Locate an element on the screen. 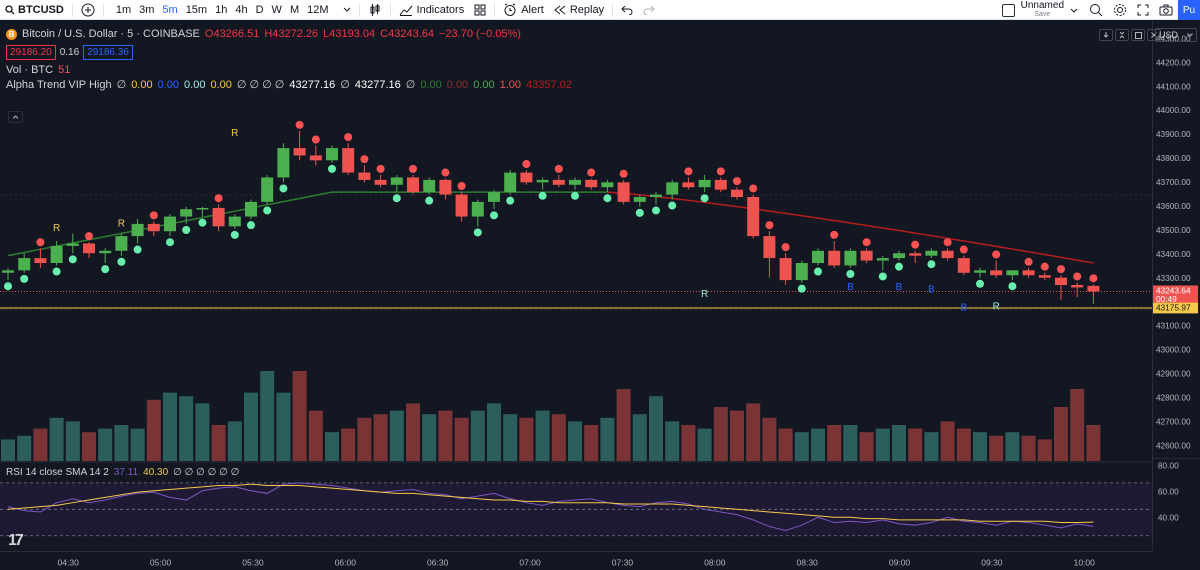  fullscreen-button is located at coordinates (1143, 10).